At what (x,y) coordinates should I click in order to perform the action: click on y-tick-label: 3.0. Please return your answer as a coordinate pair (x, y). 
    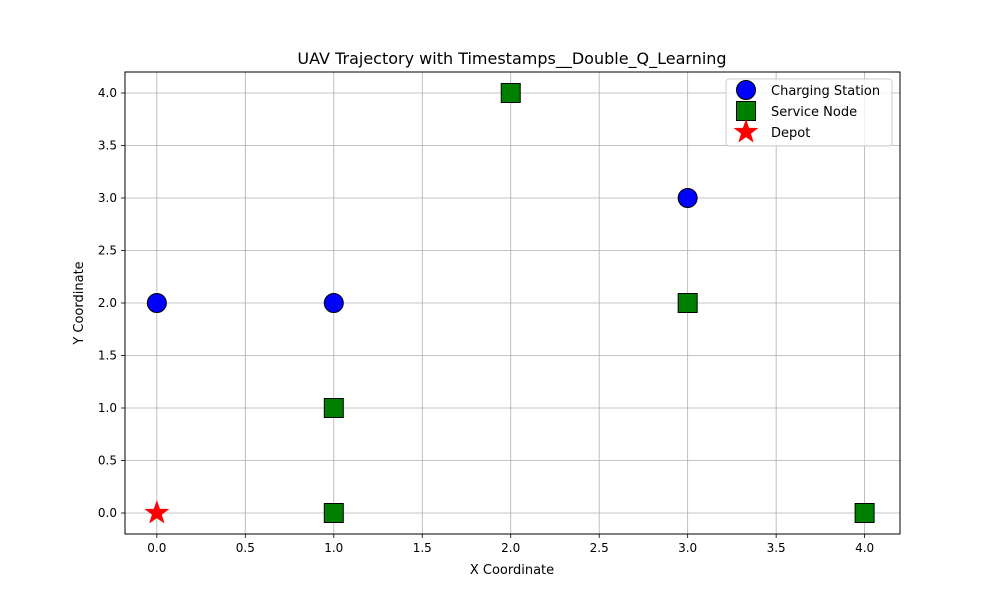
    Looking at the image, I should click on (107, 198).